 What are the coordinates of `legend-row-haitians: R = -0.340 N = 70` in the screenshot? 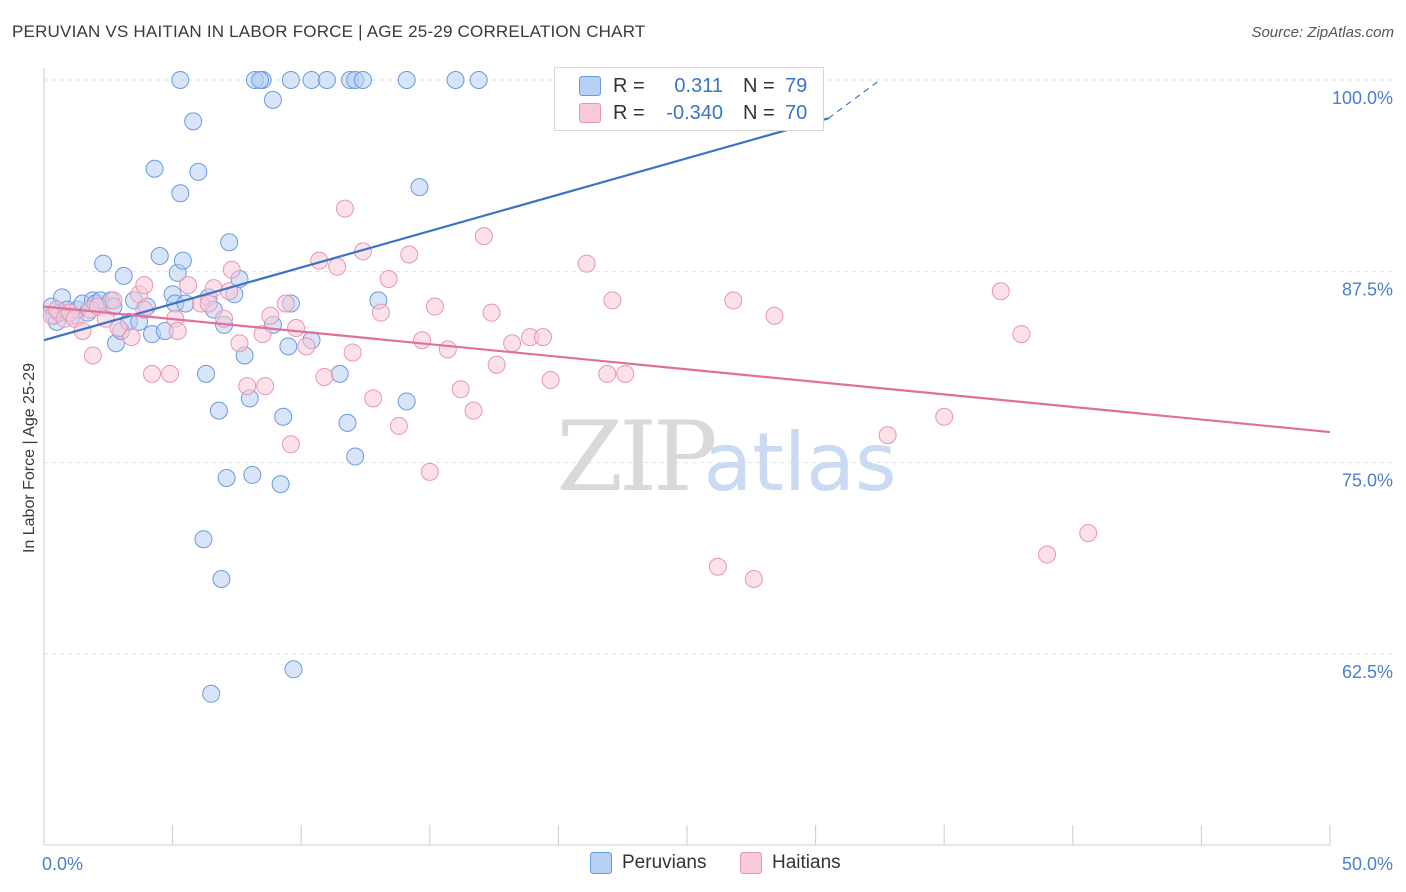 It's located at (693, 113).